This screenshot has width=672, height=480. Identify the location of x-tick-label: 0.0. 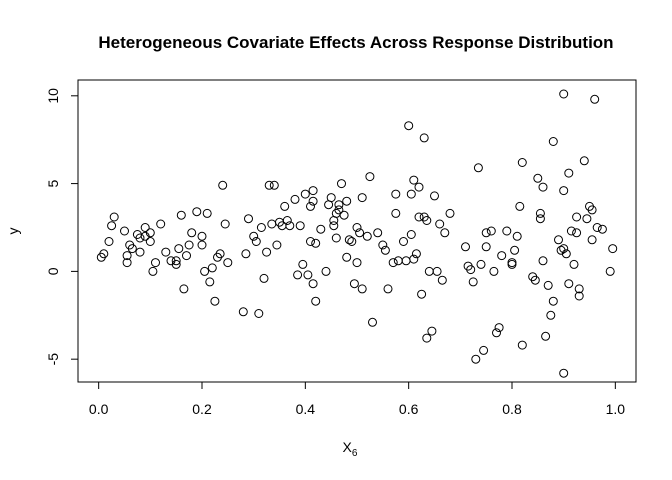
(99, 409).